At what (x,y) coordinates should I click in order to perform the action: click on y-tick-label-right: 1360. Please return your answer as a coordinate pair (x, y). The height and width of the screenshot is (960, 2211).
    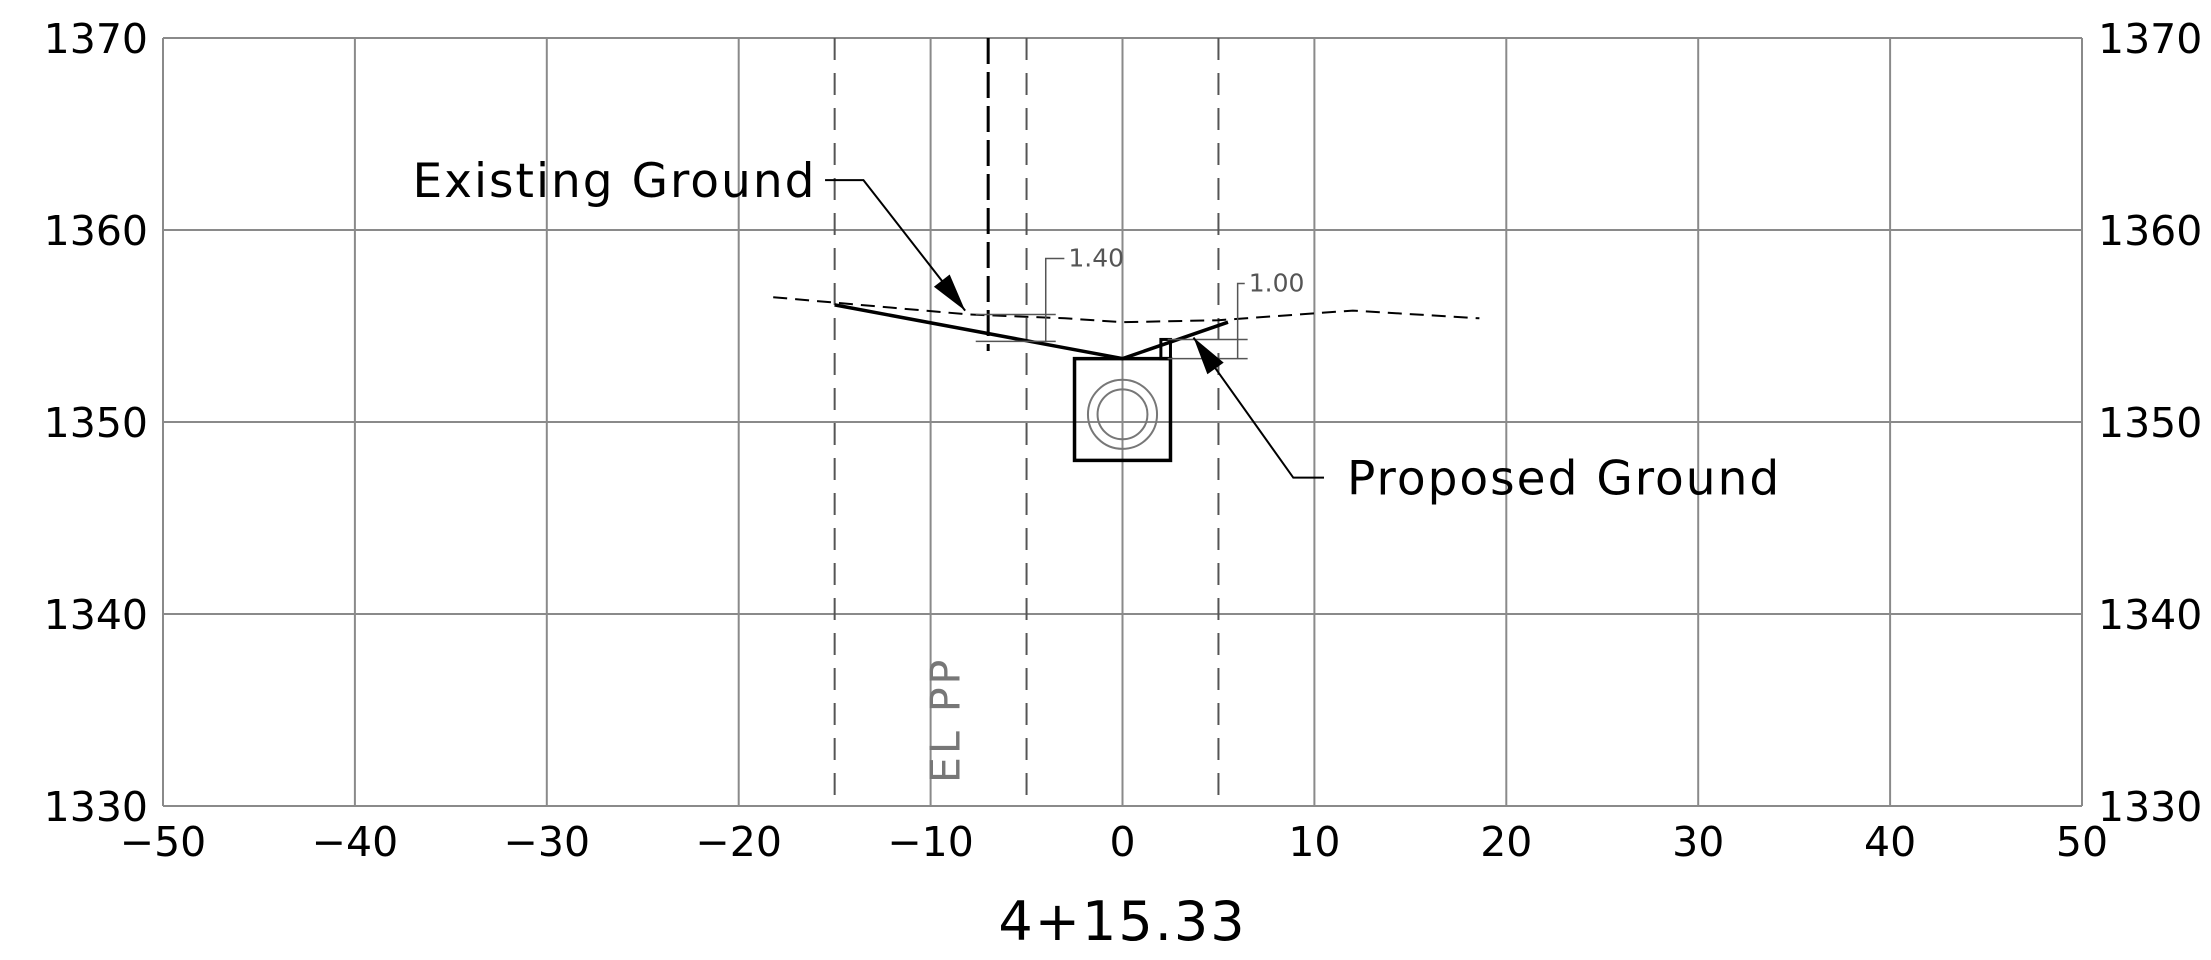
    Looking at the image, I should click on (2150, 231).